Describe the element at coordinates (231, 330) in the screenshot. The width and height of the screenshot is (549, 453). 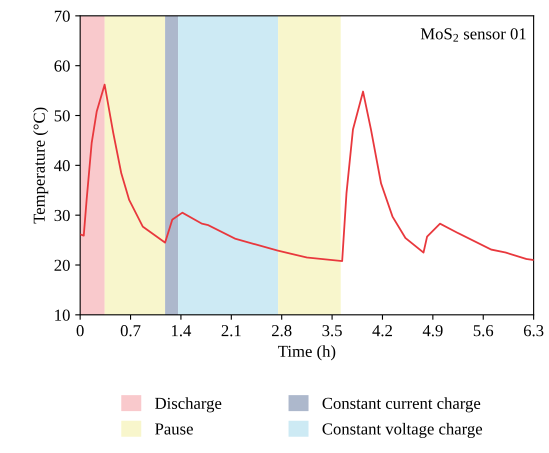
I see `x-tick-label: 2.1` at that location.